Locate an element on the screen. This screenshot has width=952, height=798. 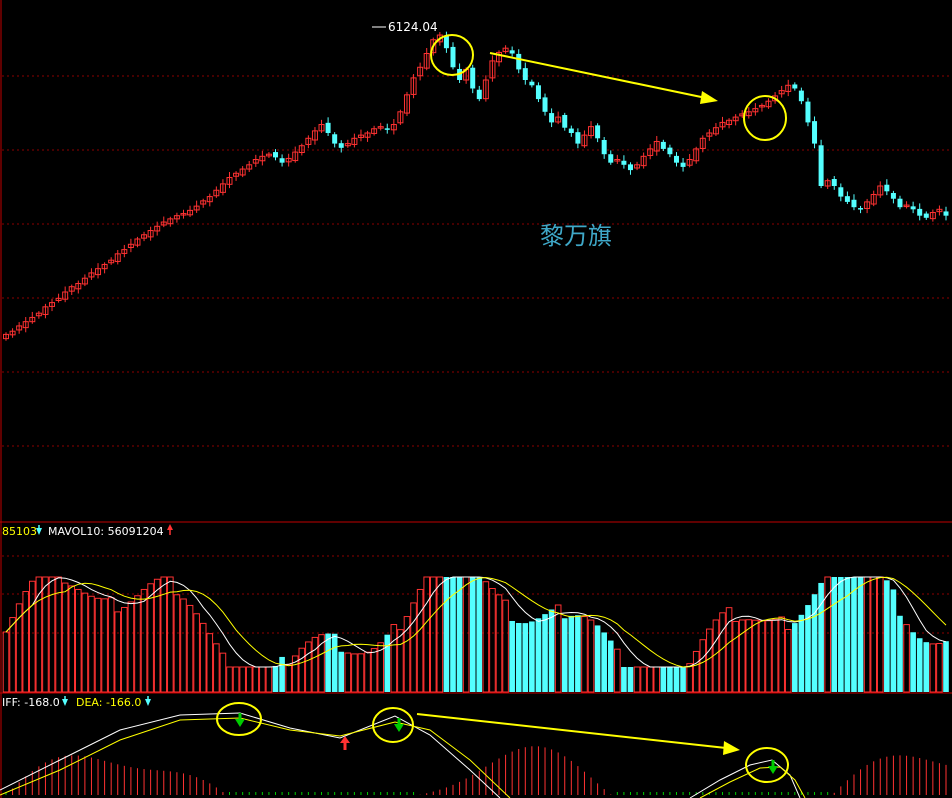
macd-dea-line is located at coordinates (255, 757).